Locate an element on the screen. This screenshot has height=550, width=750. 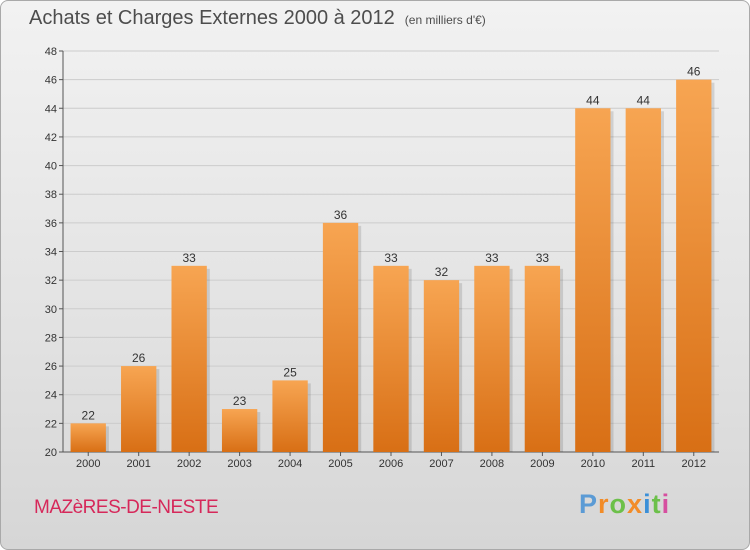
x-tick-label: 2006 is located at coordinates (391, 464).